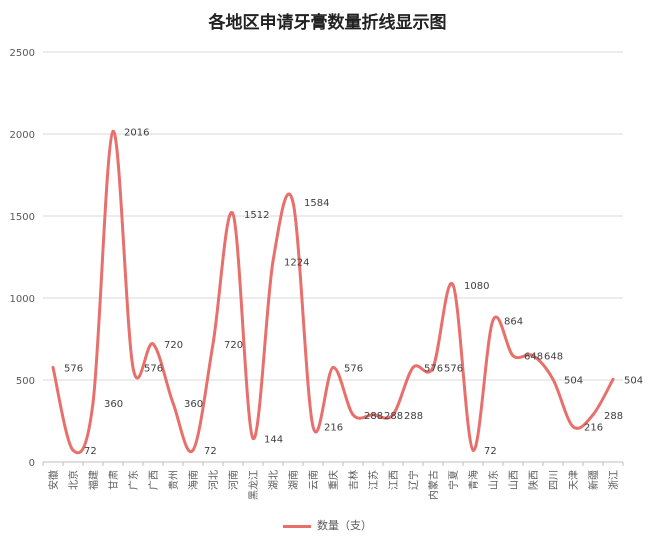 The height and width of the screenshot is (543, 655). Describe the element at coordinates (316, 203) in the screenshot. I see `data-label: 1584` at that location.